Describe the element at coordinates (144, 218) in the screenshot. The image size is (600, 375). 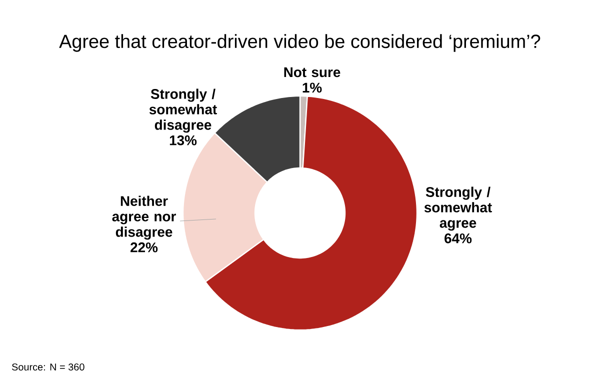
I see `slice-label: Neither agree nor disagree` at that location.